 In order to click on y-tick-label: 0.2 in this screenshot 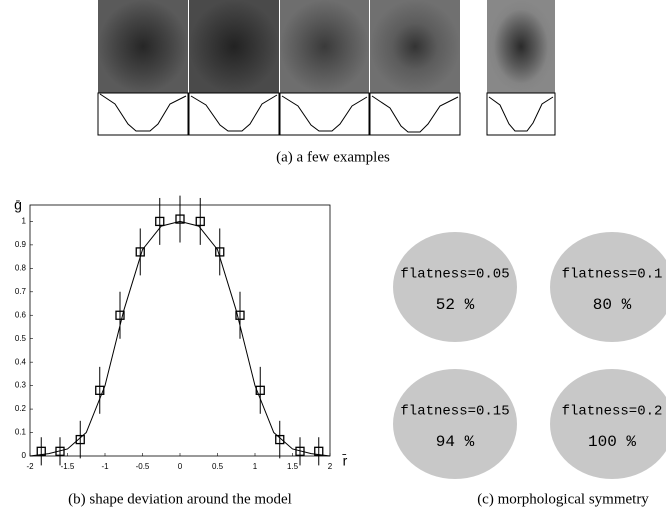, I will do `click(21, 408)`.